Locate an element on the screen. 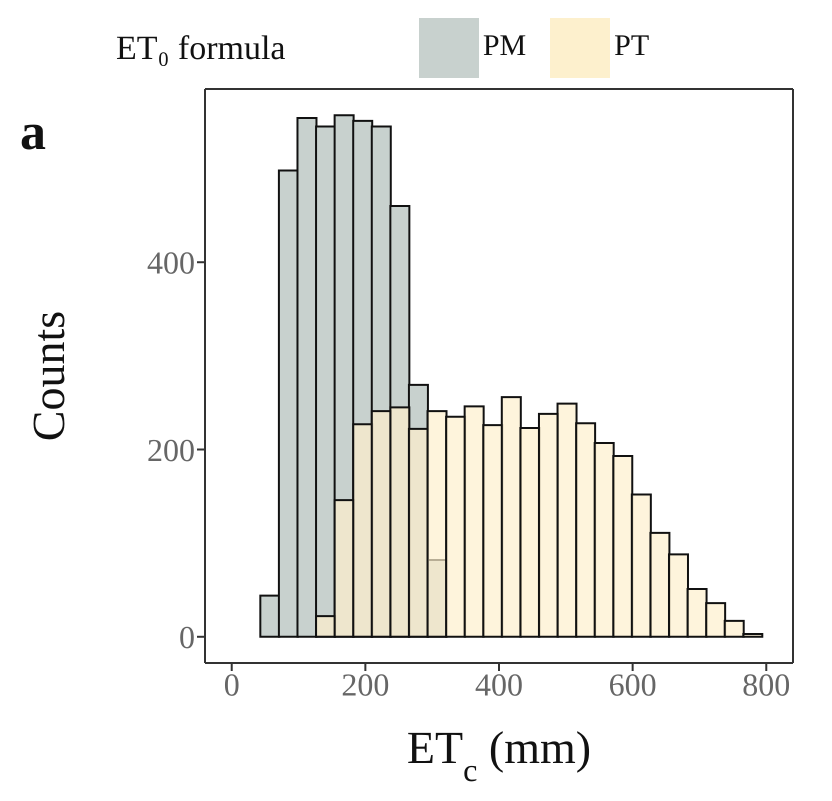  y-tick-label: 400 is located at coordinates (171, 262).